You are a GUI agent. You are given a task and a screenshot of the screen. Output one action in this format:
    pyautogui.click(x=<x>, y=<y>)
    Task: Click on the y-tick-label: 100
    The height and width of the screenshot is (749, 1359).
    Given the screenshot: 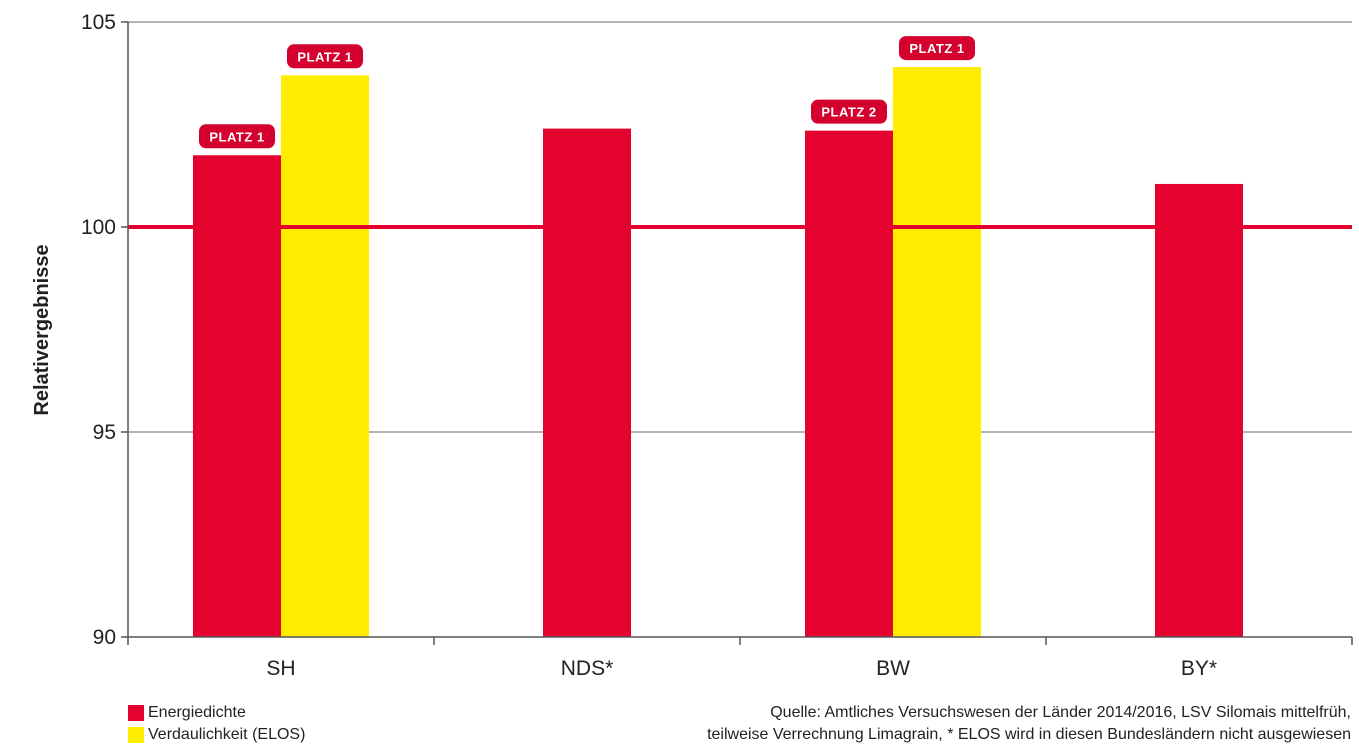 What is the action you would take?
    pyautogui.click(x=98, y=227)
    